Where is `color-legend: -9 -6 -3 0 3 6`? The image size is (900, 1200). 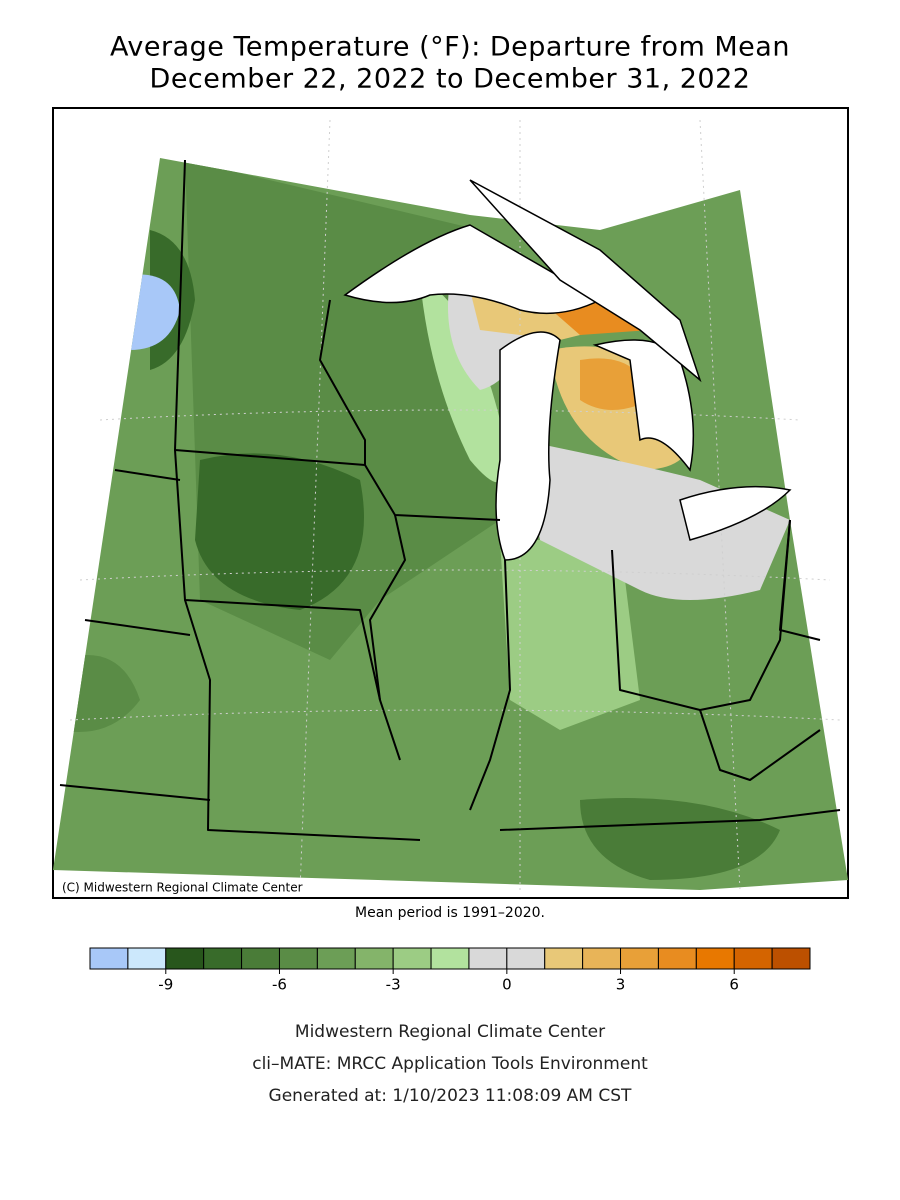 color-legend: -9 -6 -3 0 3 6 is located at coordinates (450, 970).